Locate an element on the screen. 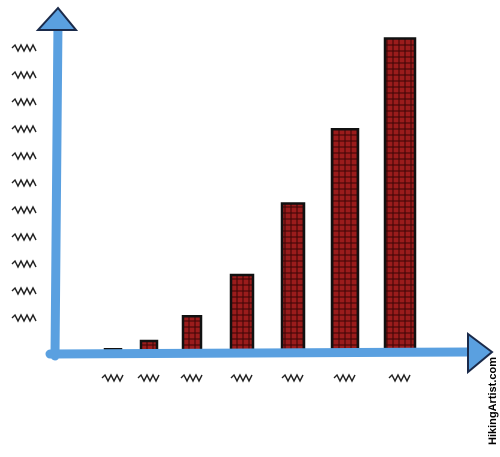 Image resolution: width=500 pixels, height=457 pixels. source-credit: HikingArtist.com is located at coordinates (493, 401).